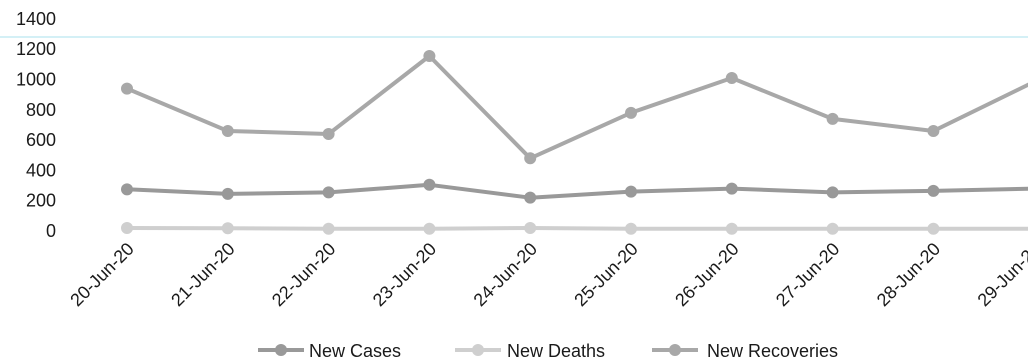 The image size is (1028, 361). What do you see at coordinates (1001, 274) in the screenshot?
I see `x-tick-label: 29-Jun-20` at bounding box center [1001, 274].